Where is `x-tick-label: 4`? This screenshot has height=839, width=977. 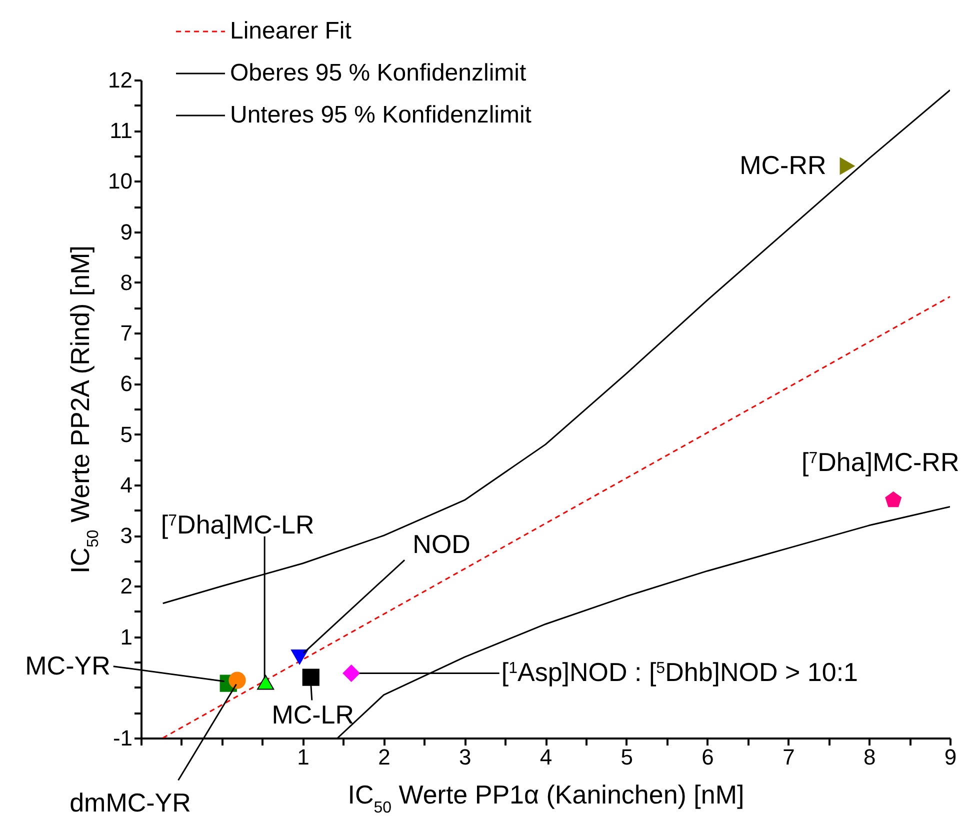
x-tick-label: 4 is located at coordinates (546, 757).